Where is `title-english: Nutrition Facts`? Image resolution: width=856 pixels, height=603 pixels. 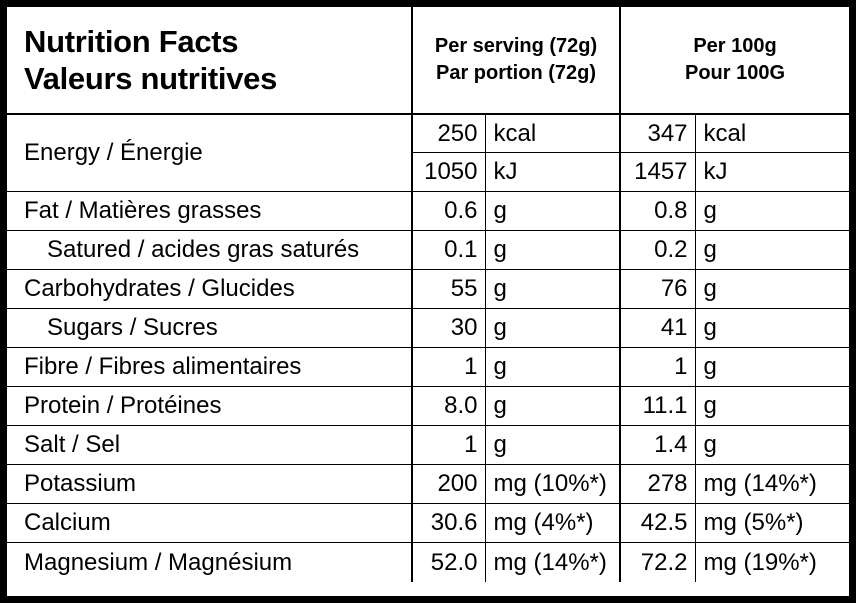 title-english: Nutrition Facts is located at coordinates (131, 41).